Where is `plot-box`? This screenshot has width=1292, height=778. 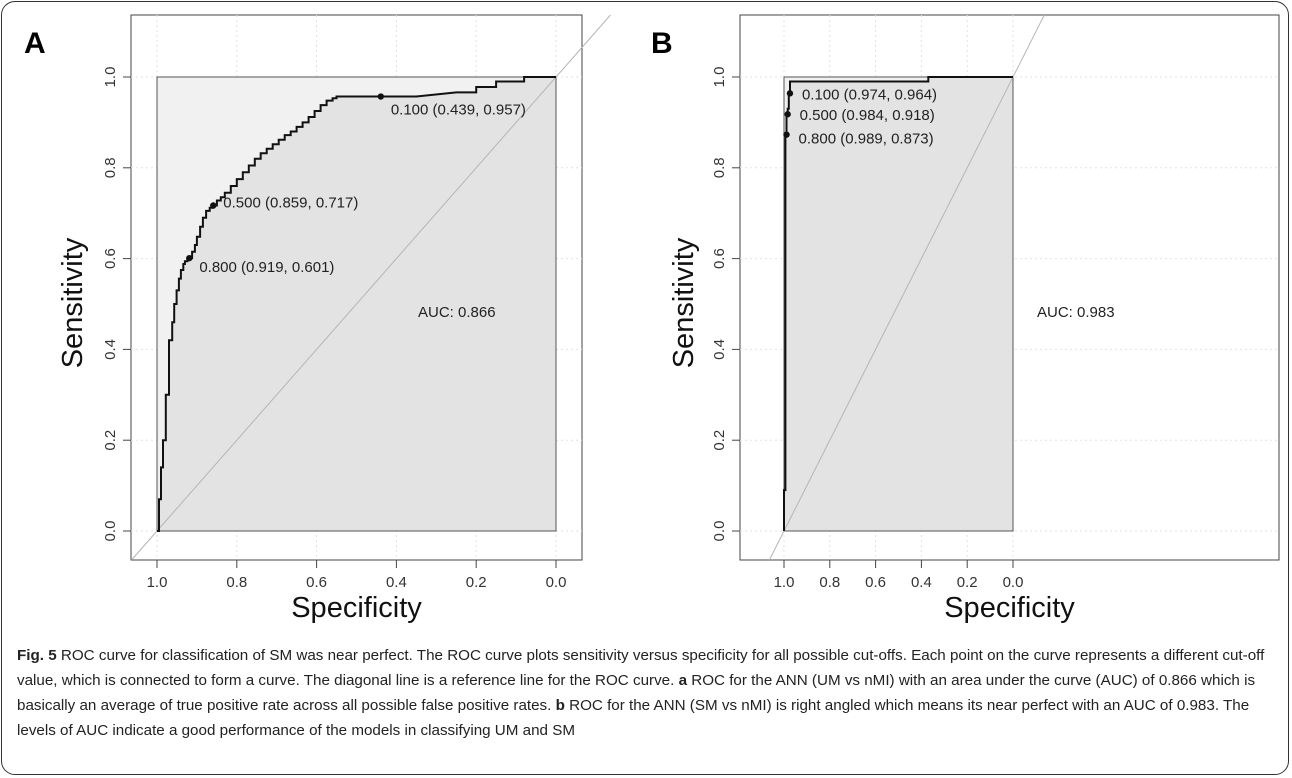
plot-box is located at coordinates (898, 304).